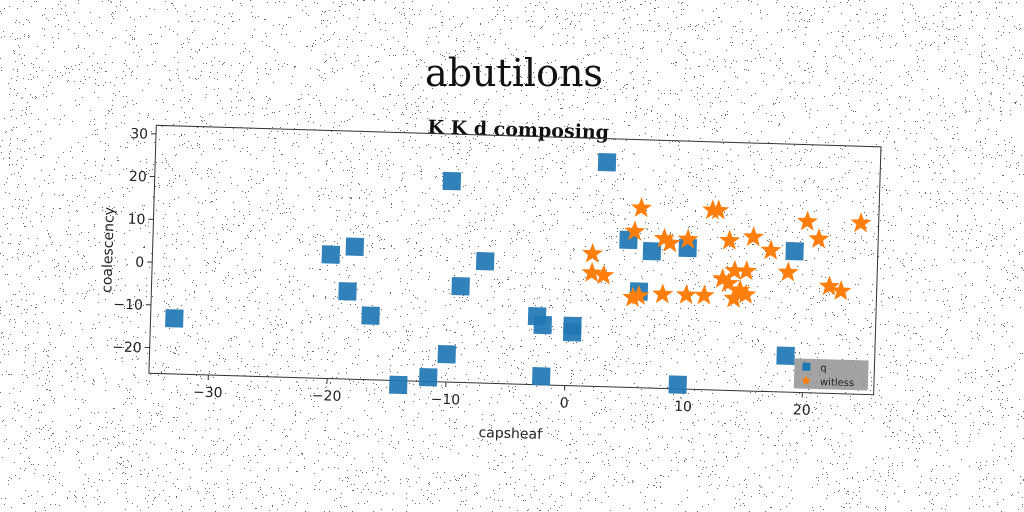  What do you see at coordinates (802, 410) in the screenshot?
I see `x-tick-label: 20` at bounding box center [802, 410].